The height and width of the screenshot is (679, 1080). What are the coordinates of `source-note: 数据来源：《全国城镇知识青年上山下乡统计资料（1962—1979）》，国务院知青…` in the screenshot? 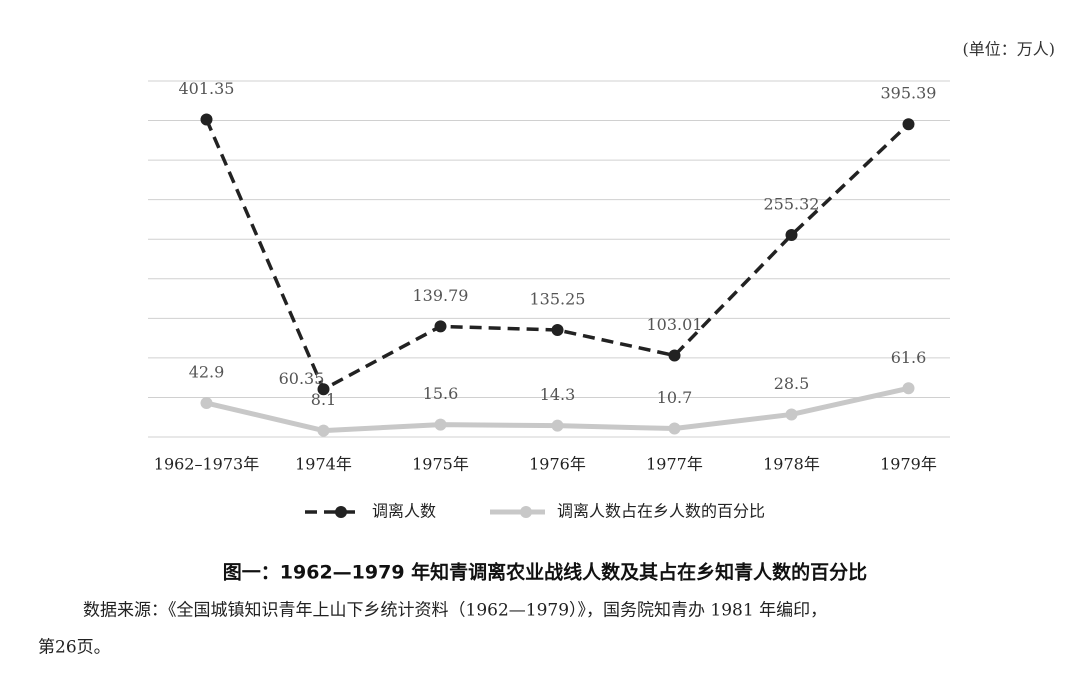 It's located at (455, 611).